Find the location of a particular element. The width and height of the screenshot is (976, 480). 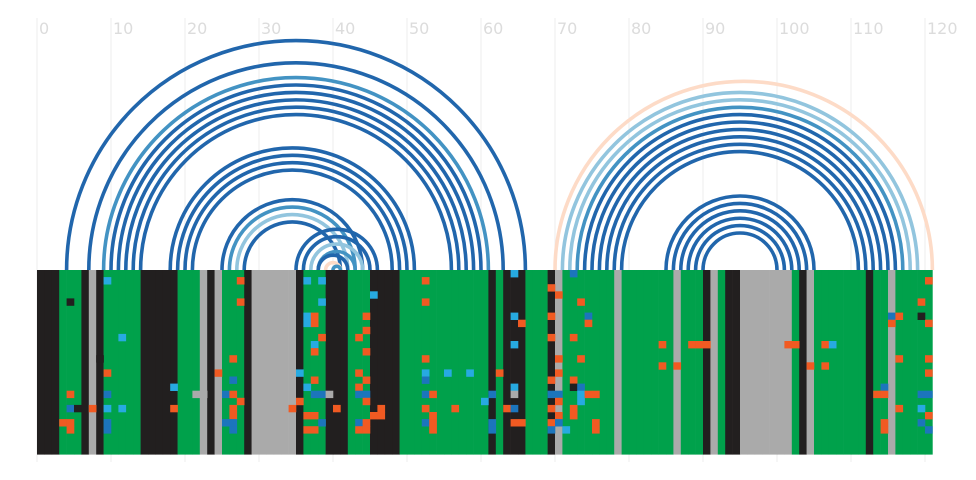

x-tick-labels: 0 10 20 30 40 50 60 70 80 90 100 110 120 is located at coordinates (498, 28).